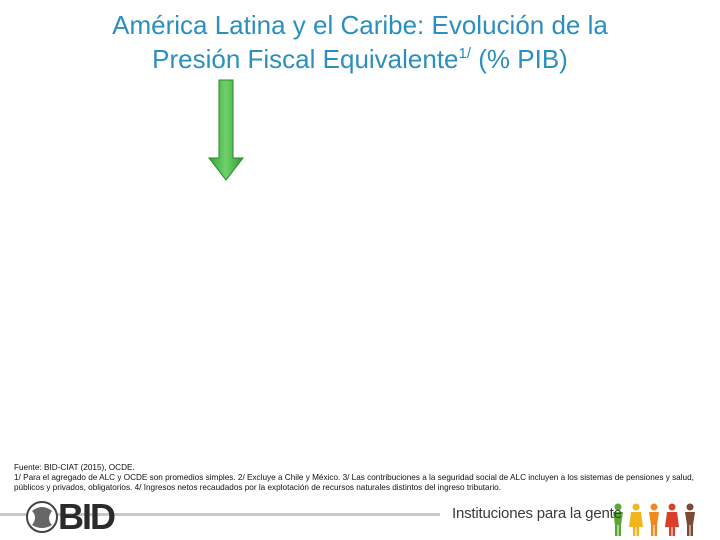 The height and width of the screenshot is (540, 720). What do you see at coordinates (519, 59) in the screenshot?
I see `title-text: (% PIB)` at bounding box center [519, 59].